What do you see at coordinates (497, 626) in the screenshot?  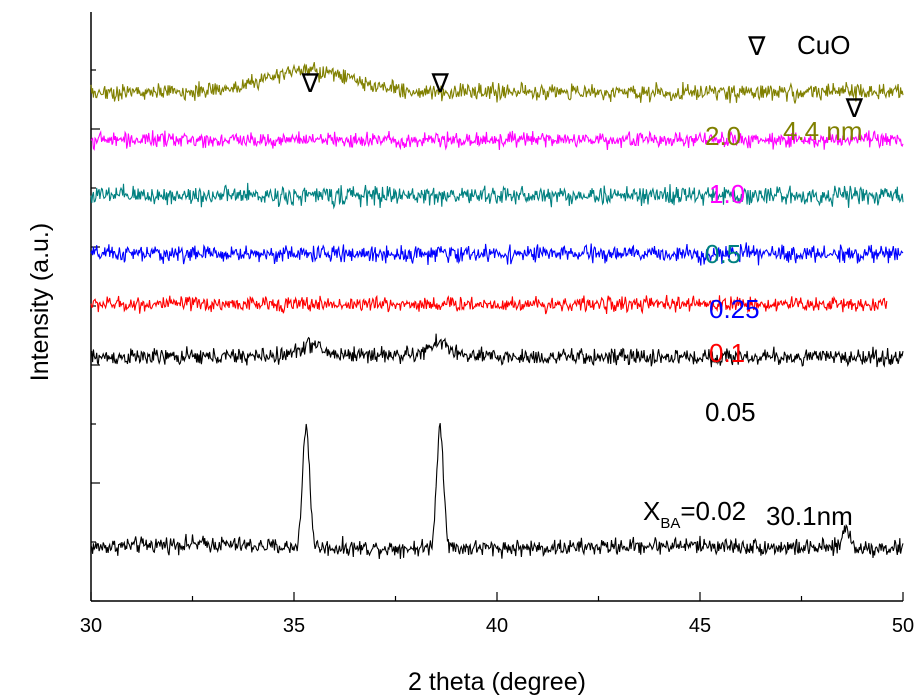 I see `x-tick-label: 40` at bounding box center [497, 626].